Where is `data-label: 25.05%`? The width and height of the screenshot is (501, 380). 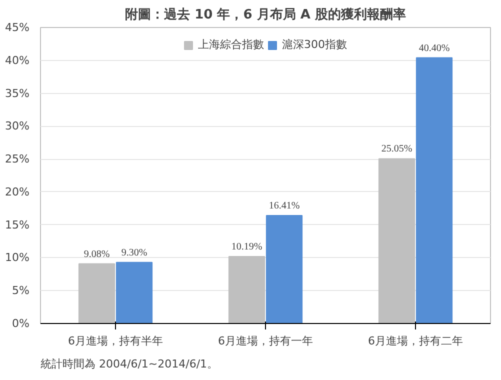
data-label: 25.05% is located at coordinates (396, 149).